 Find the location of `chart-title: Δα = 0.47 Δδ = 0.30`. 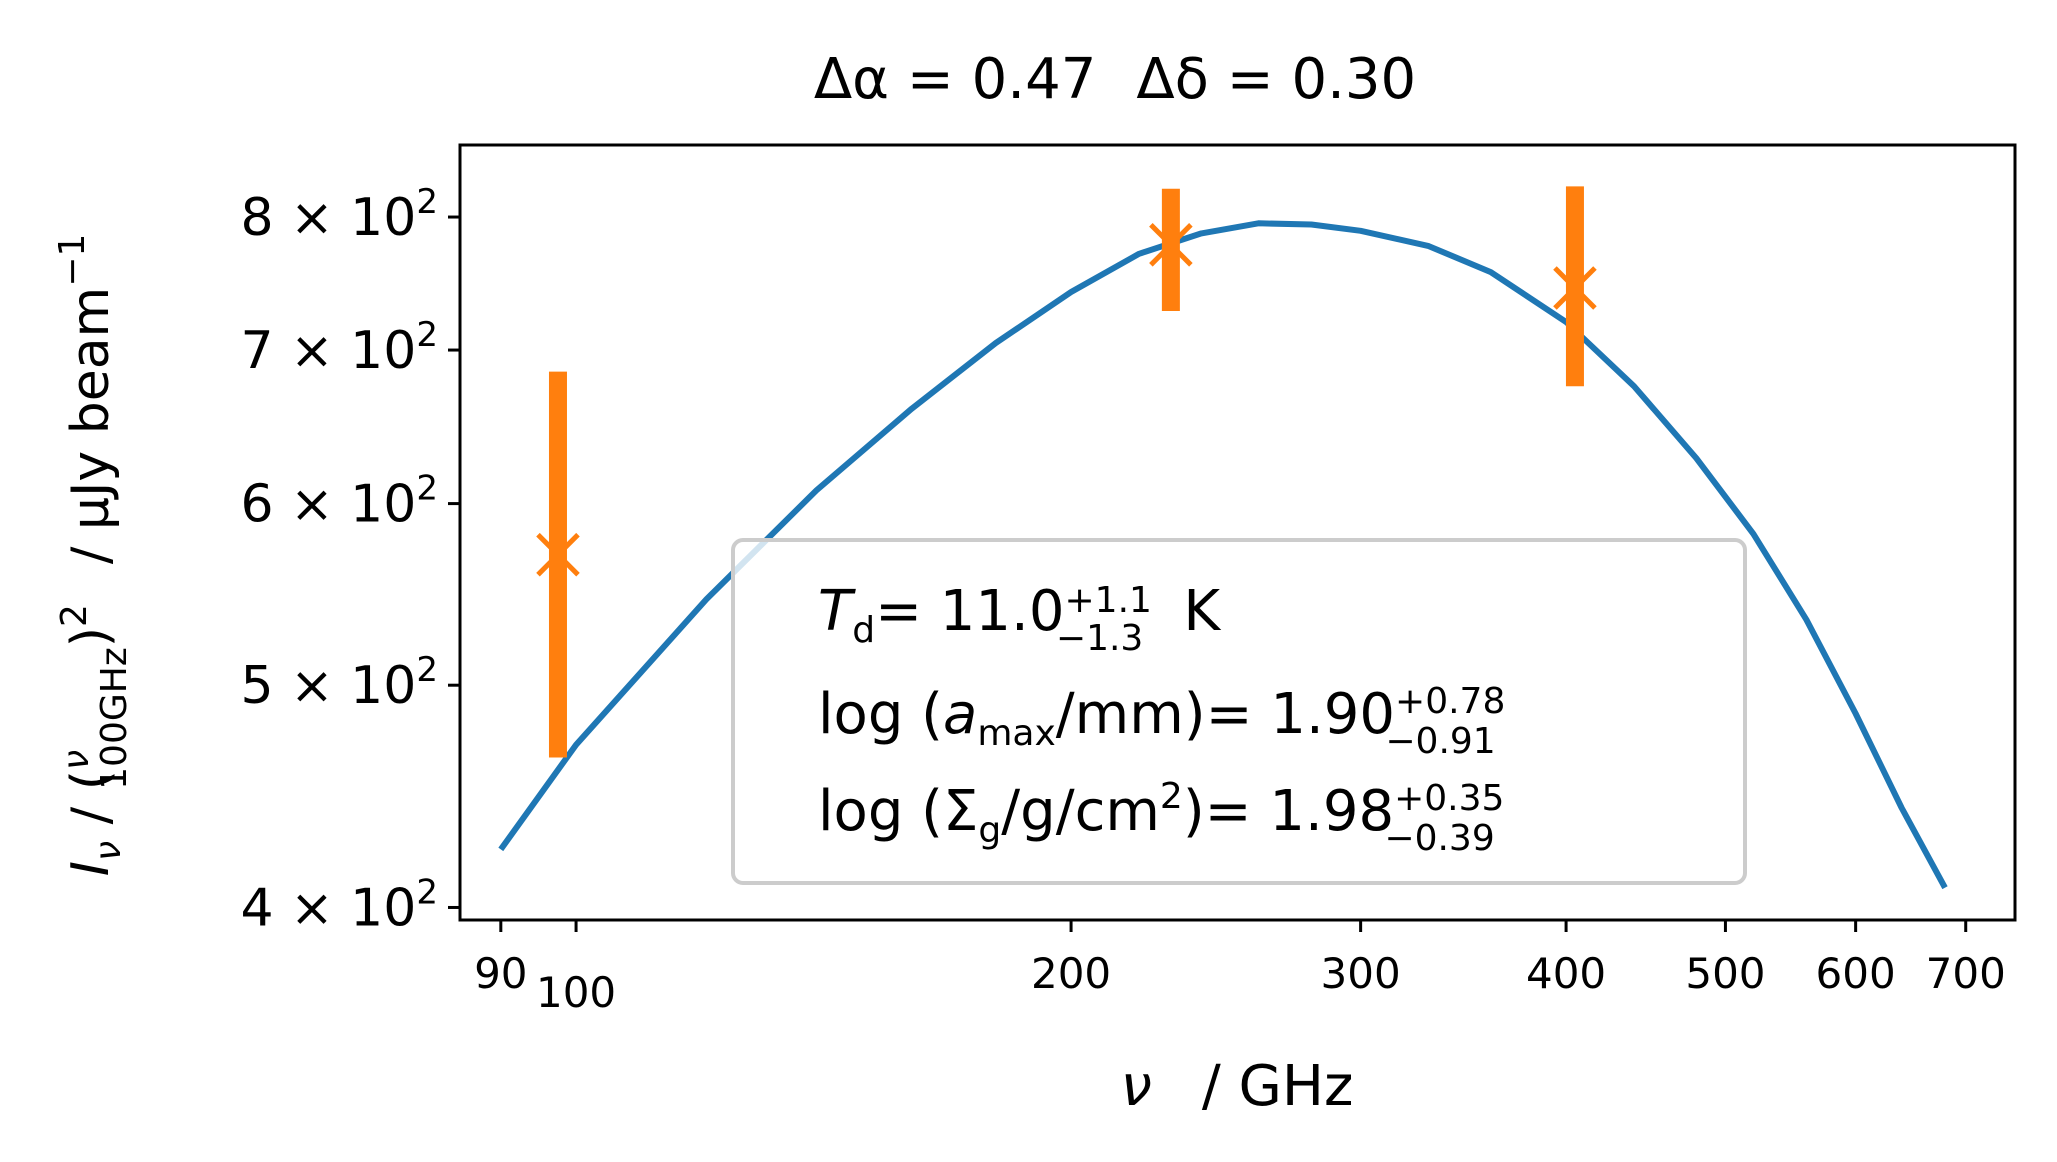

chart-title: Δα = 0.47 Δδ = 0.30 is located at coordinates (1115, 79).